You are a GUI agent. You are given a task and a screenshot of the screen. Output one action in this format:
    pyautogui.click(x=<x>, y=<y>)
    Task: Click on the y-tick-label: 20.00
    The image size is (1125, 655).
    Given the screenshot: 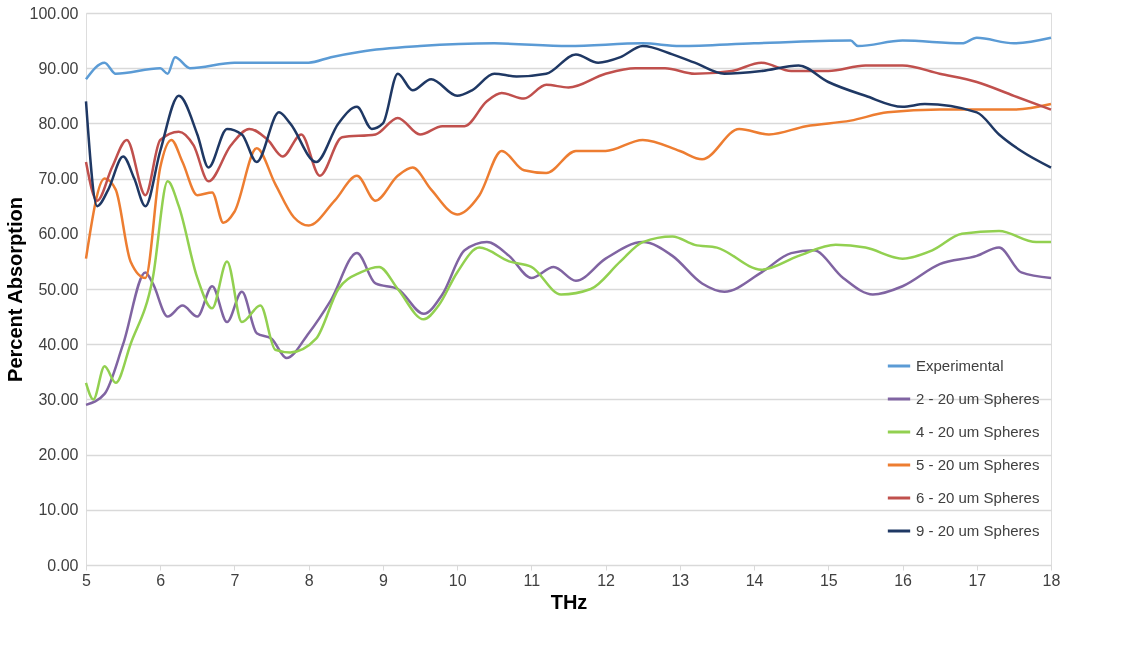 What is the action you would take?
    pyautogui.click(x=58, y=455)
    